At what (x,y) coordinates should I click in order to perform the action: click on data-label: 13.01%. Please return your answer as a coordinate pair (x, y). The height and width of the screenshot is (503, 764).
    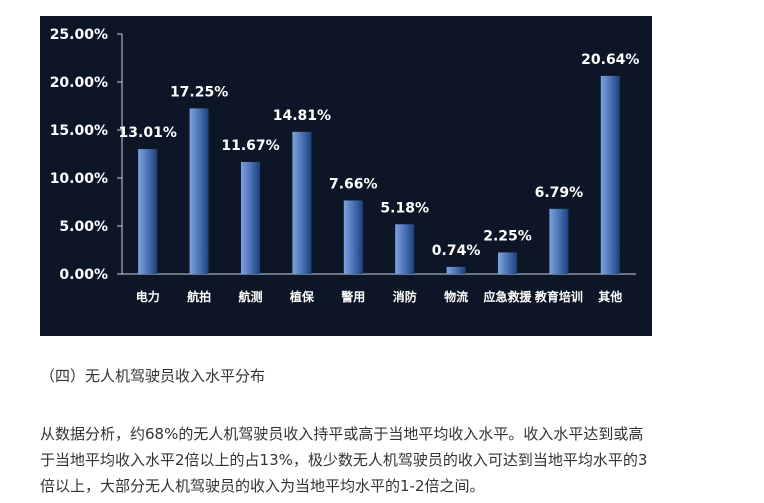
    Looking at the image, I should click on (148, 133).